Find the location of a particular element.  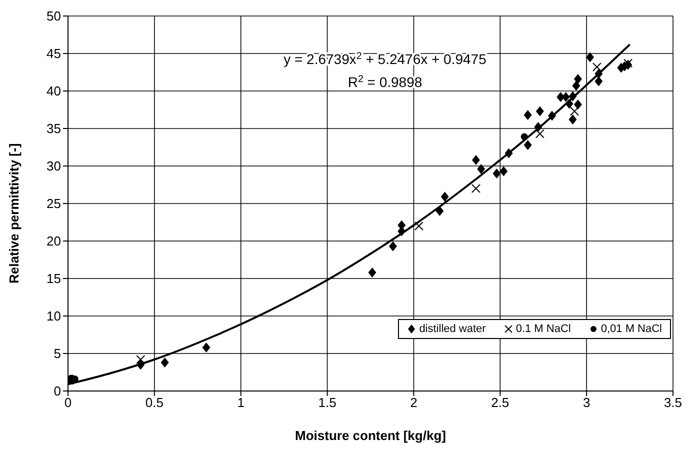

x-axis-title: Moisture content [kg/kg] is located at coordinates (370, 435).